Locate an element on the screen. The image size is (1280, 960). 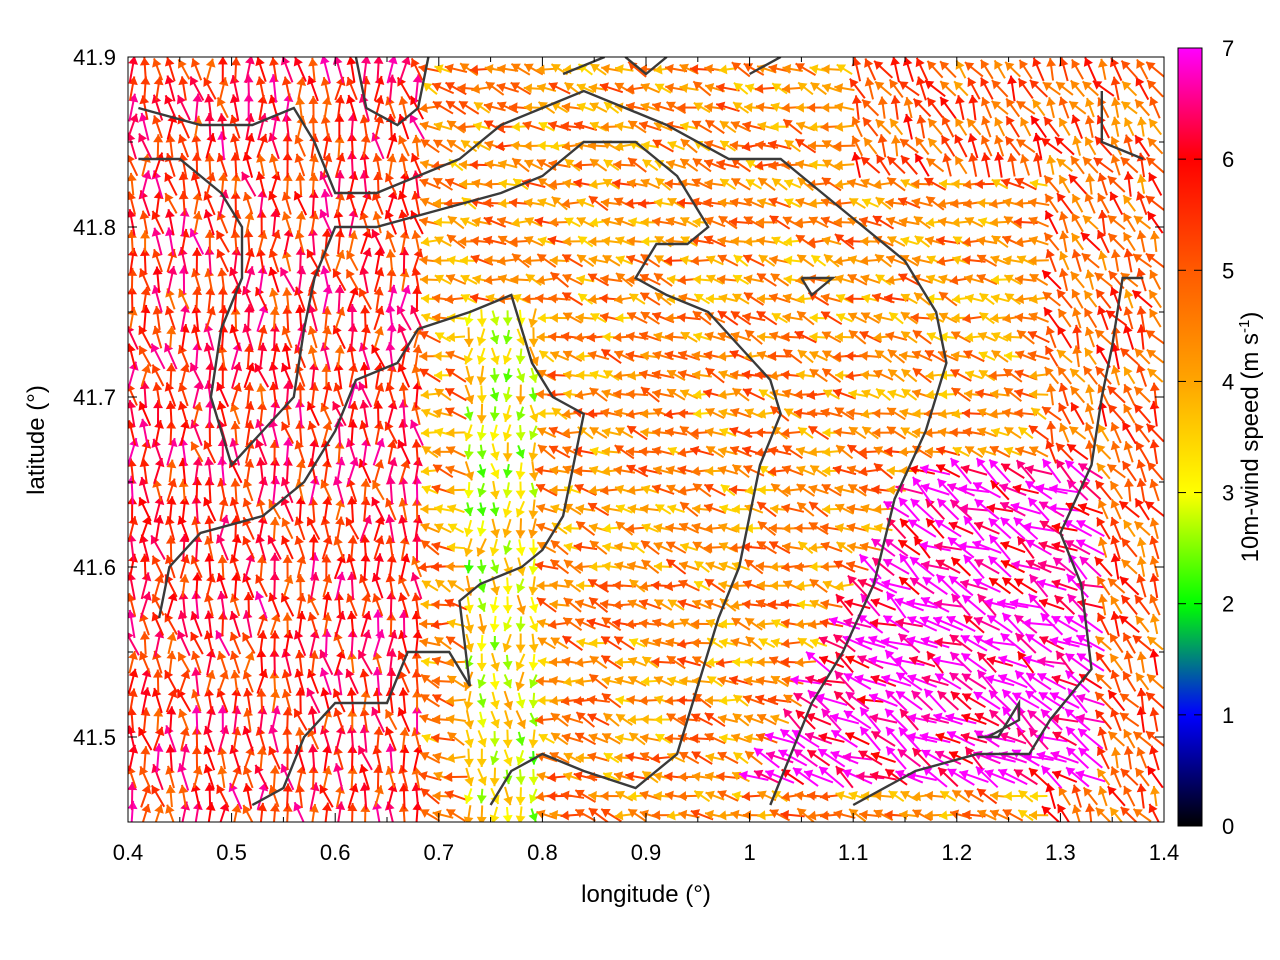
colorbar-tick-label: 3 is located at coordinates (1228, 493).